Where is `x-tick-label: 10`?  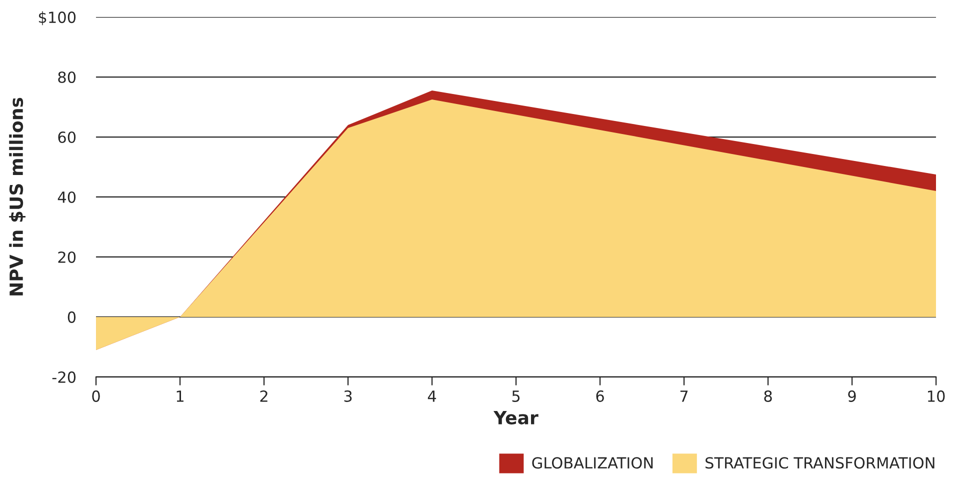
x-tick-label: 10 is located at coordinates (936, 396).